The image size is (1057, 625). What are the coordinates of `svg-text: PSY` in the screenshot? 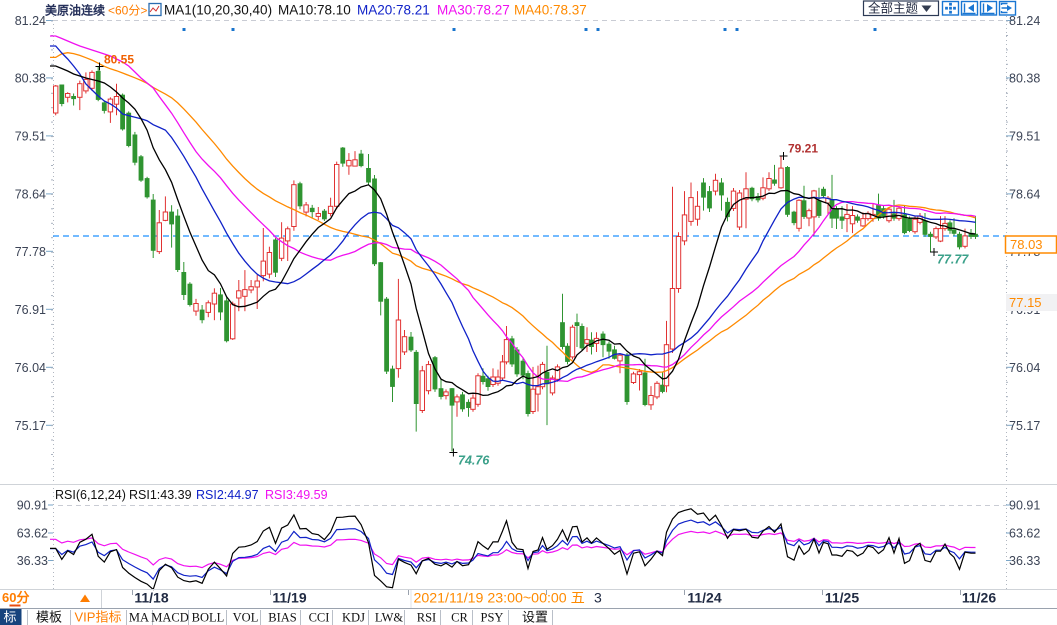 It's located at (492, 618).